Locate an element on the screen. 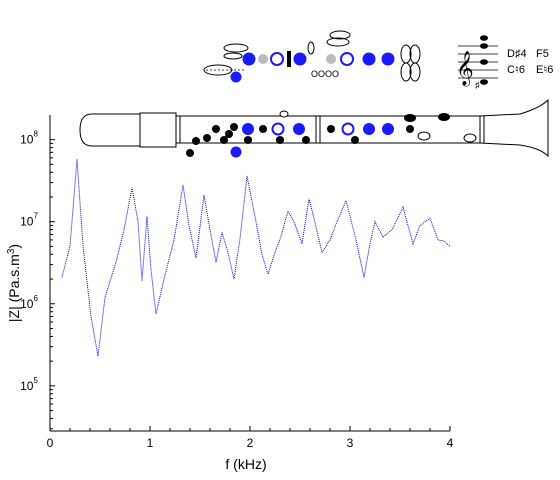  instrument-drawing is located at coordinates (314, 128).